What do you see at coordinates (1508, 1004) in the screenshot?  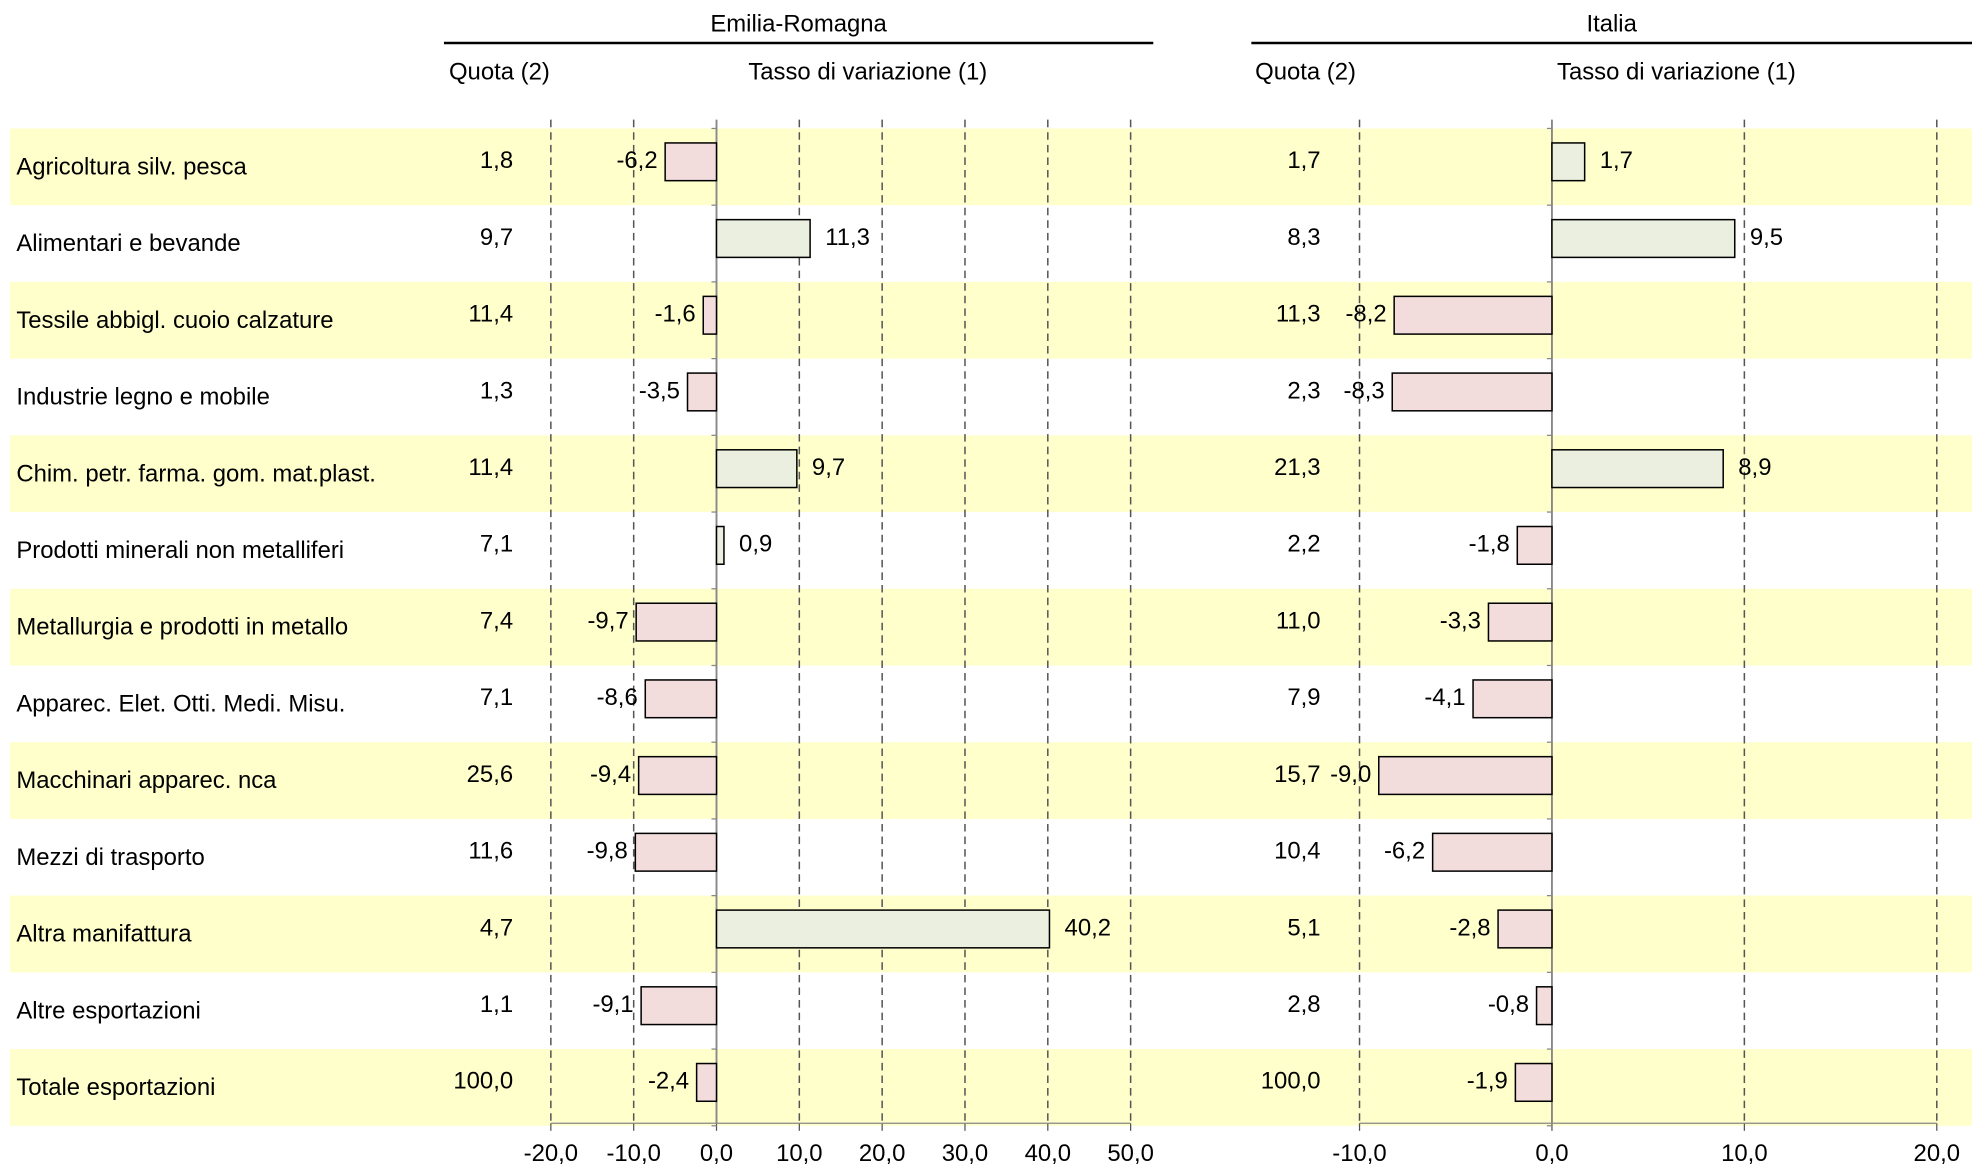 I see `value-label: -0,8` at bounding box center [1508, 1004].